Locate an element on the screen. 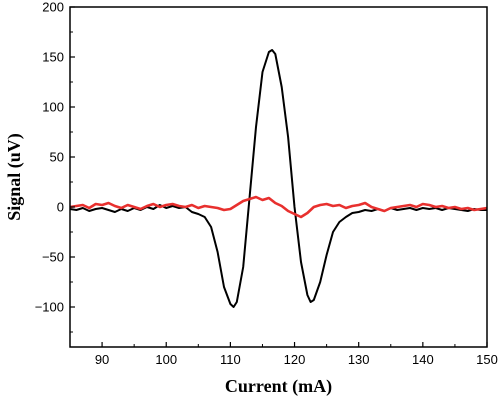 Image resolution: width=498 pixels, height=400 pixels. x-tick-label: 120 is located at coordinates (295, 359).